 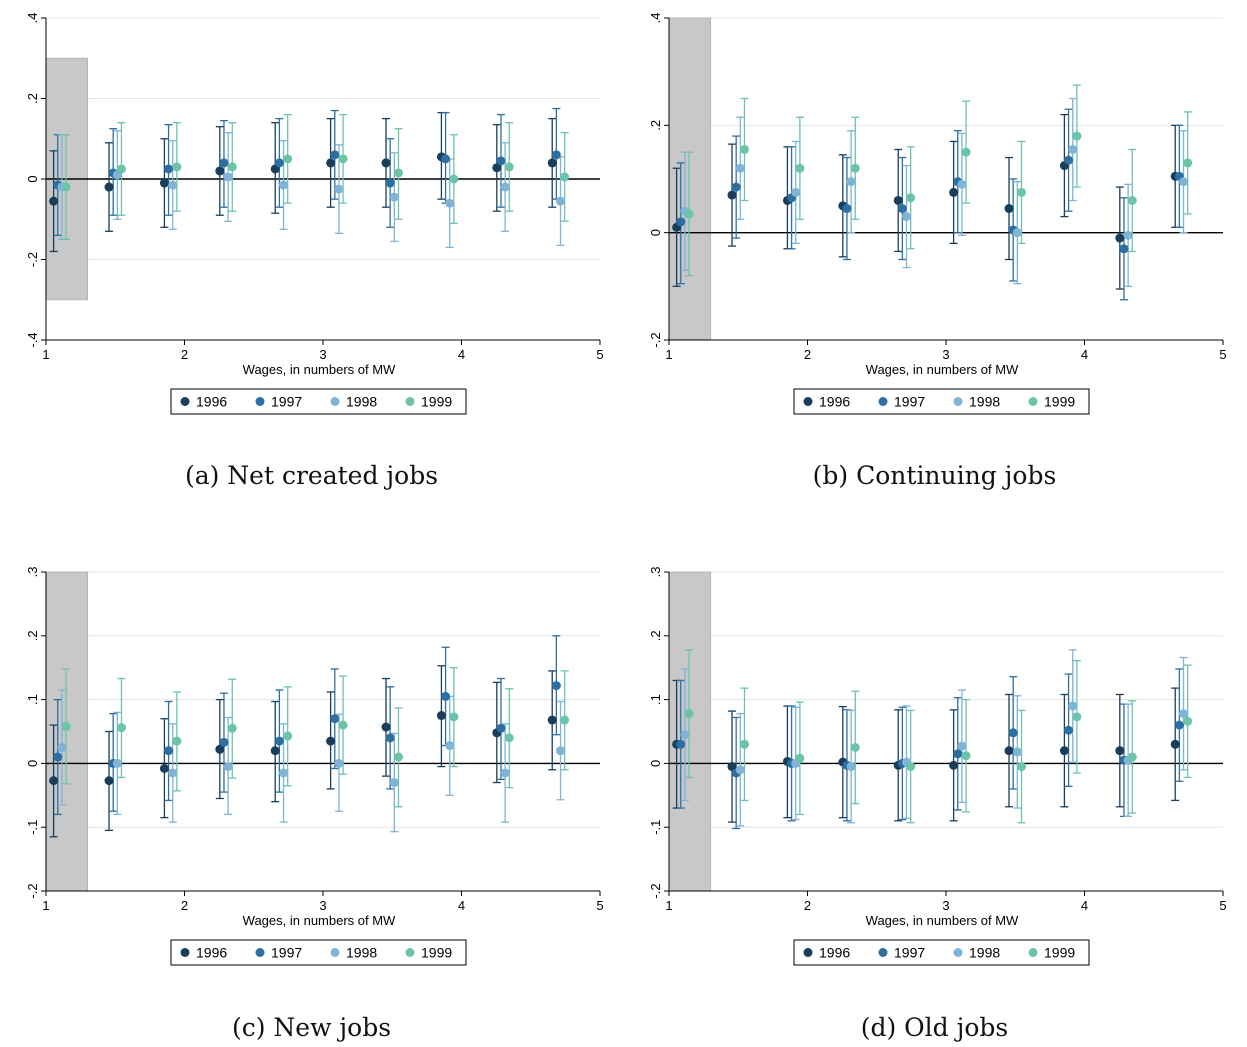 I want to click on y-tick-label: .2, so click(x=655, y=125).